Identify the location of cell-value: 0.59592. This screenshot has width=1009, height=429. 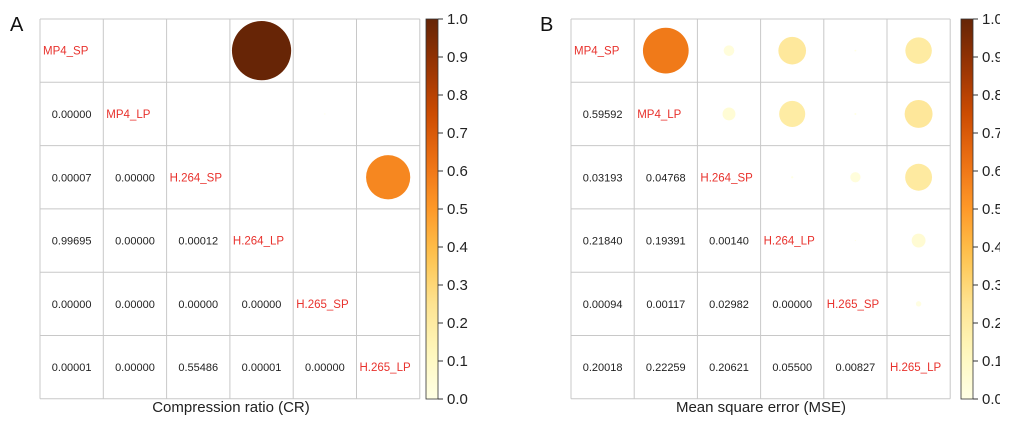
(603, 115).